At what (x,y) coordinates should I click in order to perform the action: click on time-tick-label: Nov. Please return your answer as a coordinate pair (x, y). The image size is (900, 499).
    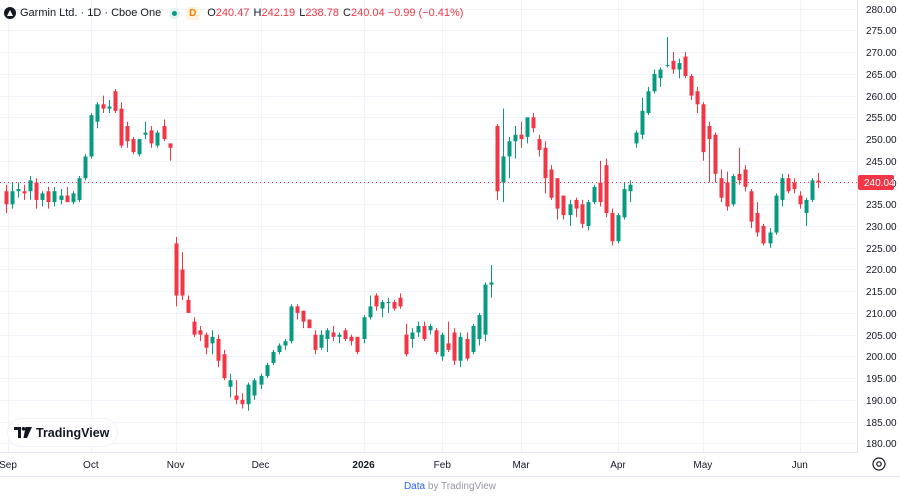
    Looking at the image, I should click on (176, 465).